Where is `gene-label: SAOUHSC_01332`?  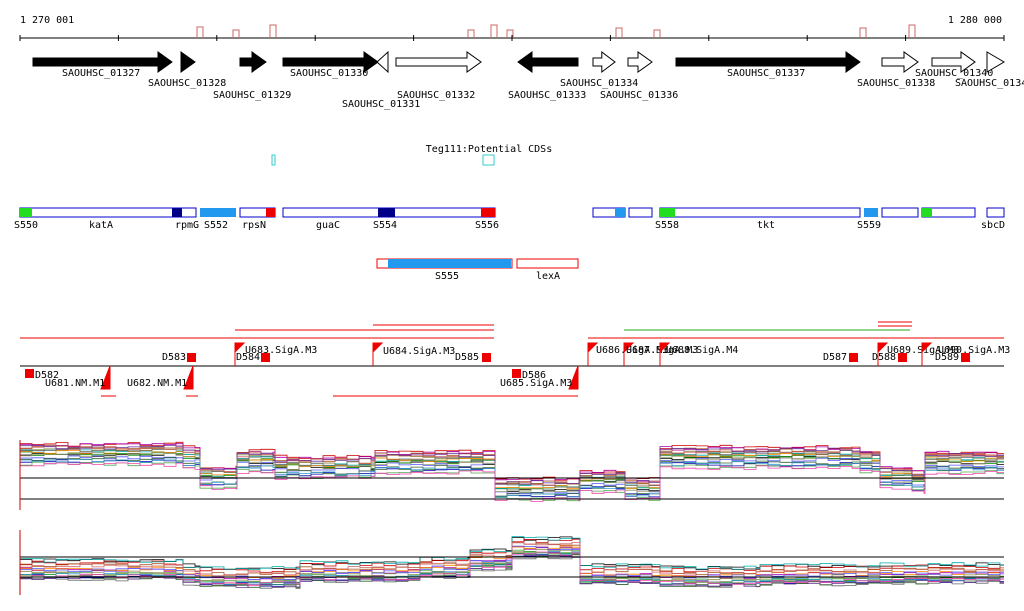
gene-label: SAOUHSC_01332 is located at coordinates (436, 95).